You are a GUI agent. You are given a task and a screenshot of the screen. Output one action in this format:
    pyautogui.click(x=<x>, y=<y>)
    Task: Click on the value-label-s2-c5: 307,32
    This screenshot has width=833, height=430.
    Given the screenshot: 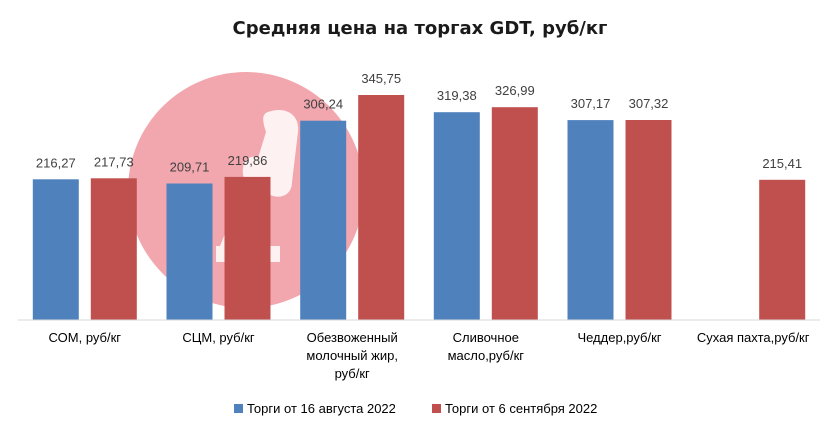 What is the action you would take?
    pyautogui.click(x=649, y=103)
    